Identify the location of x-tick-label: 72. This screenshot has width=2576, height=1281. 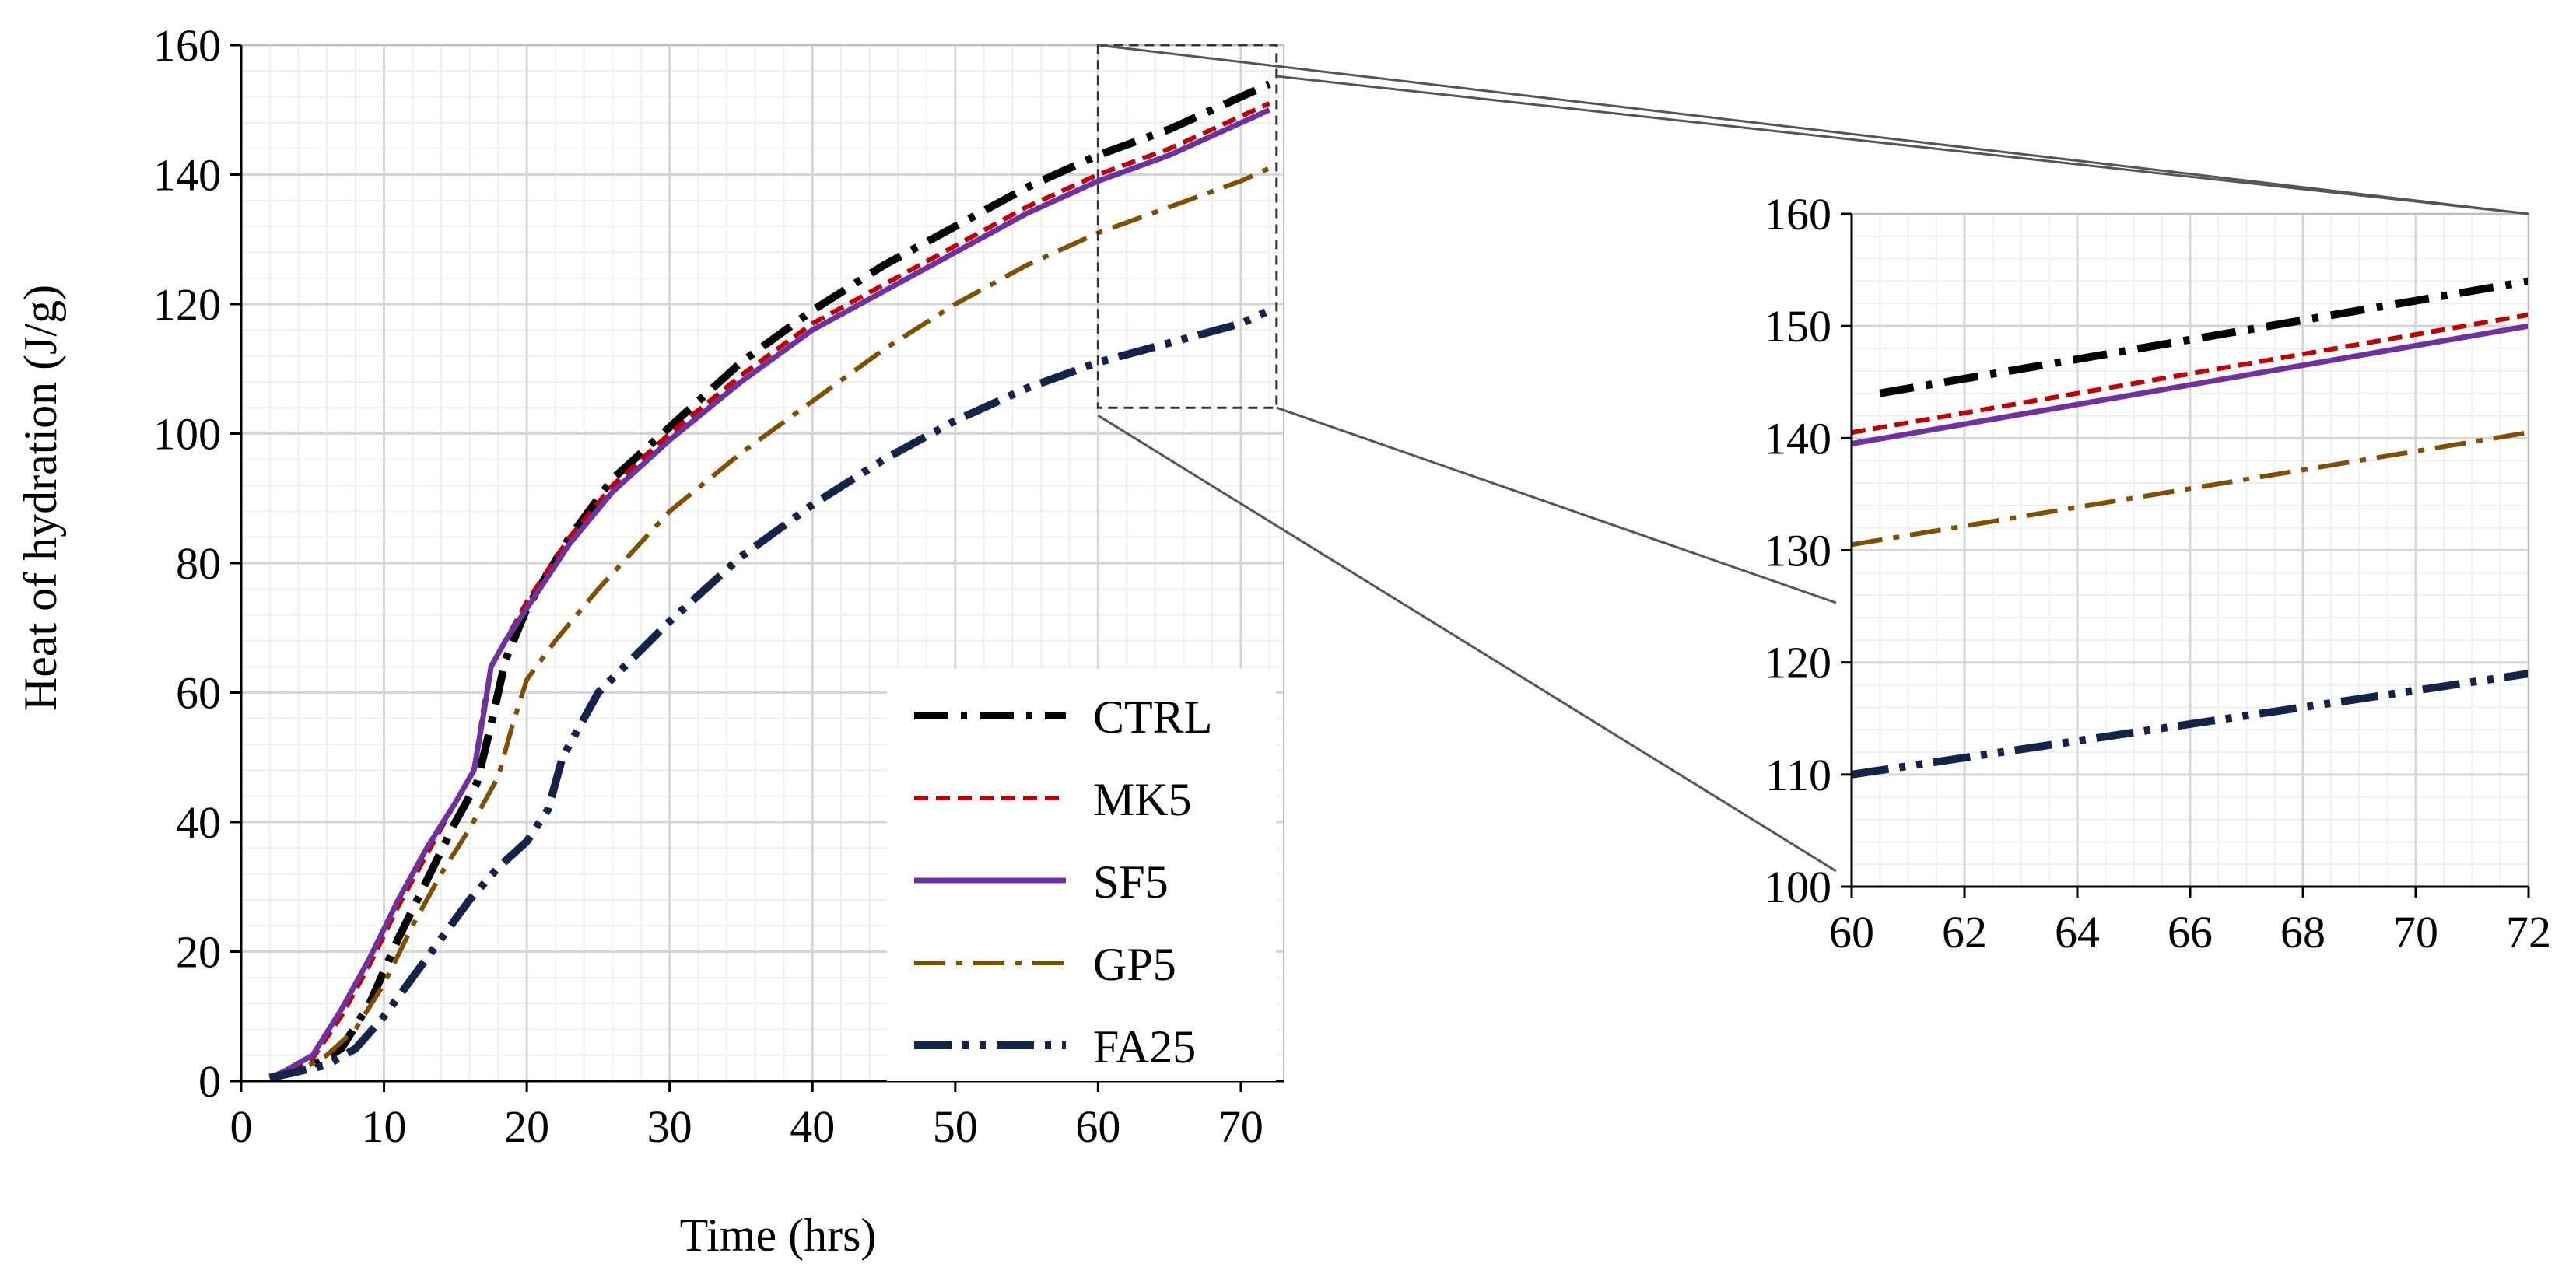
(2528, 932).